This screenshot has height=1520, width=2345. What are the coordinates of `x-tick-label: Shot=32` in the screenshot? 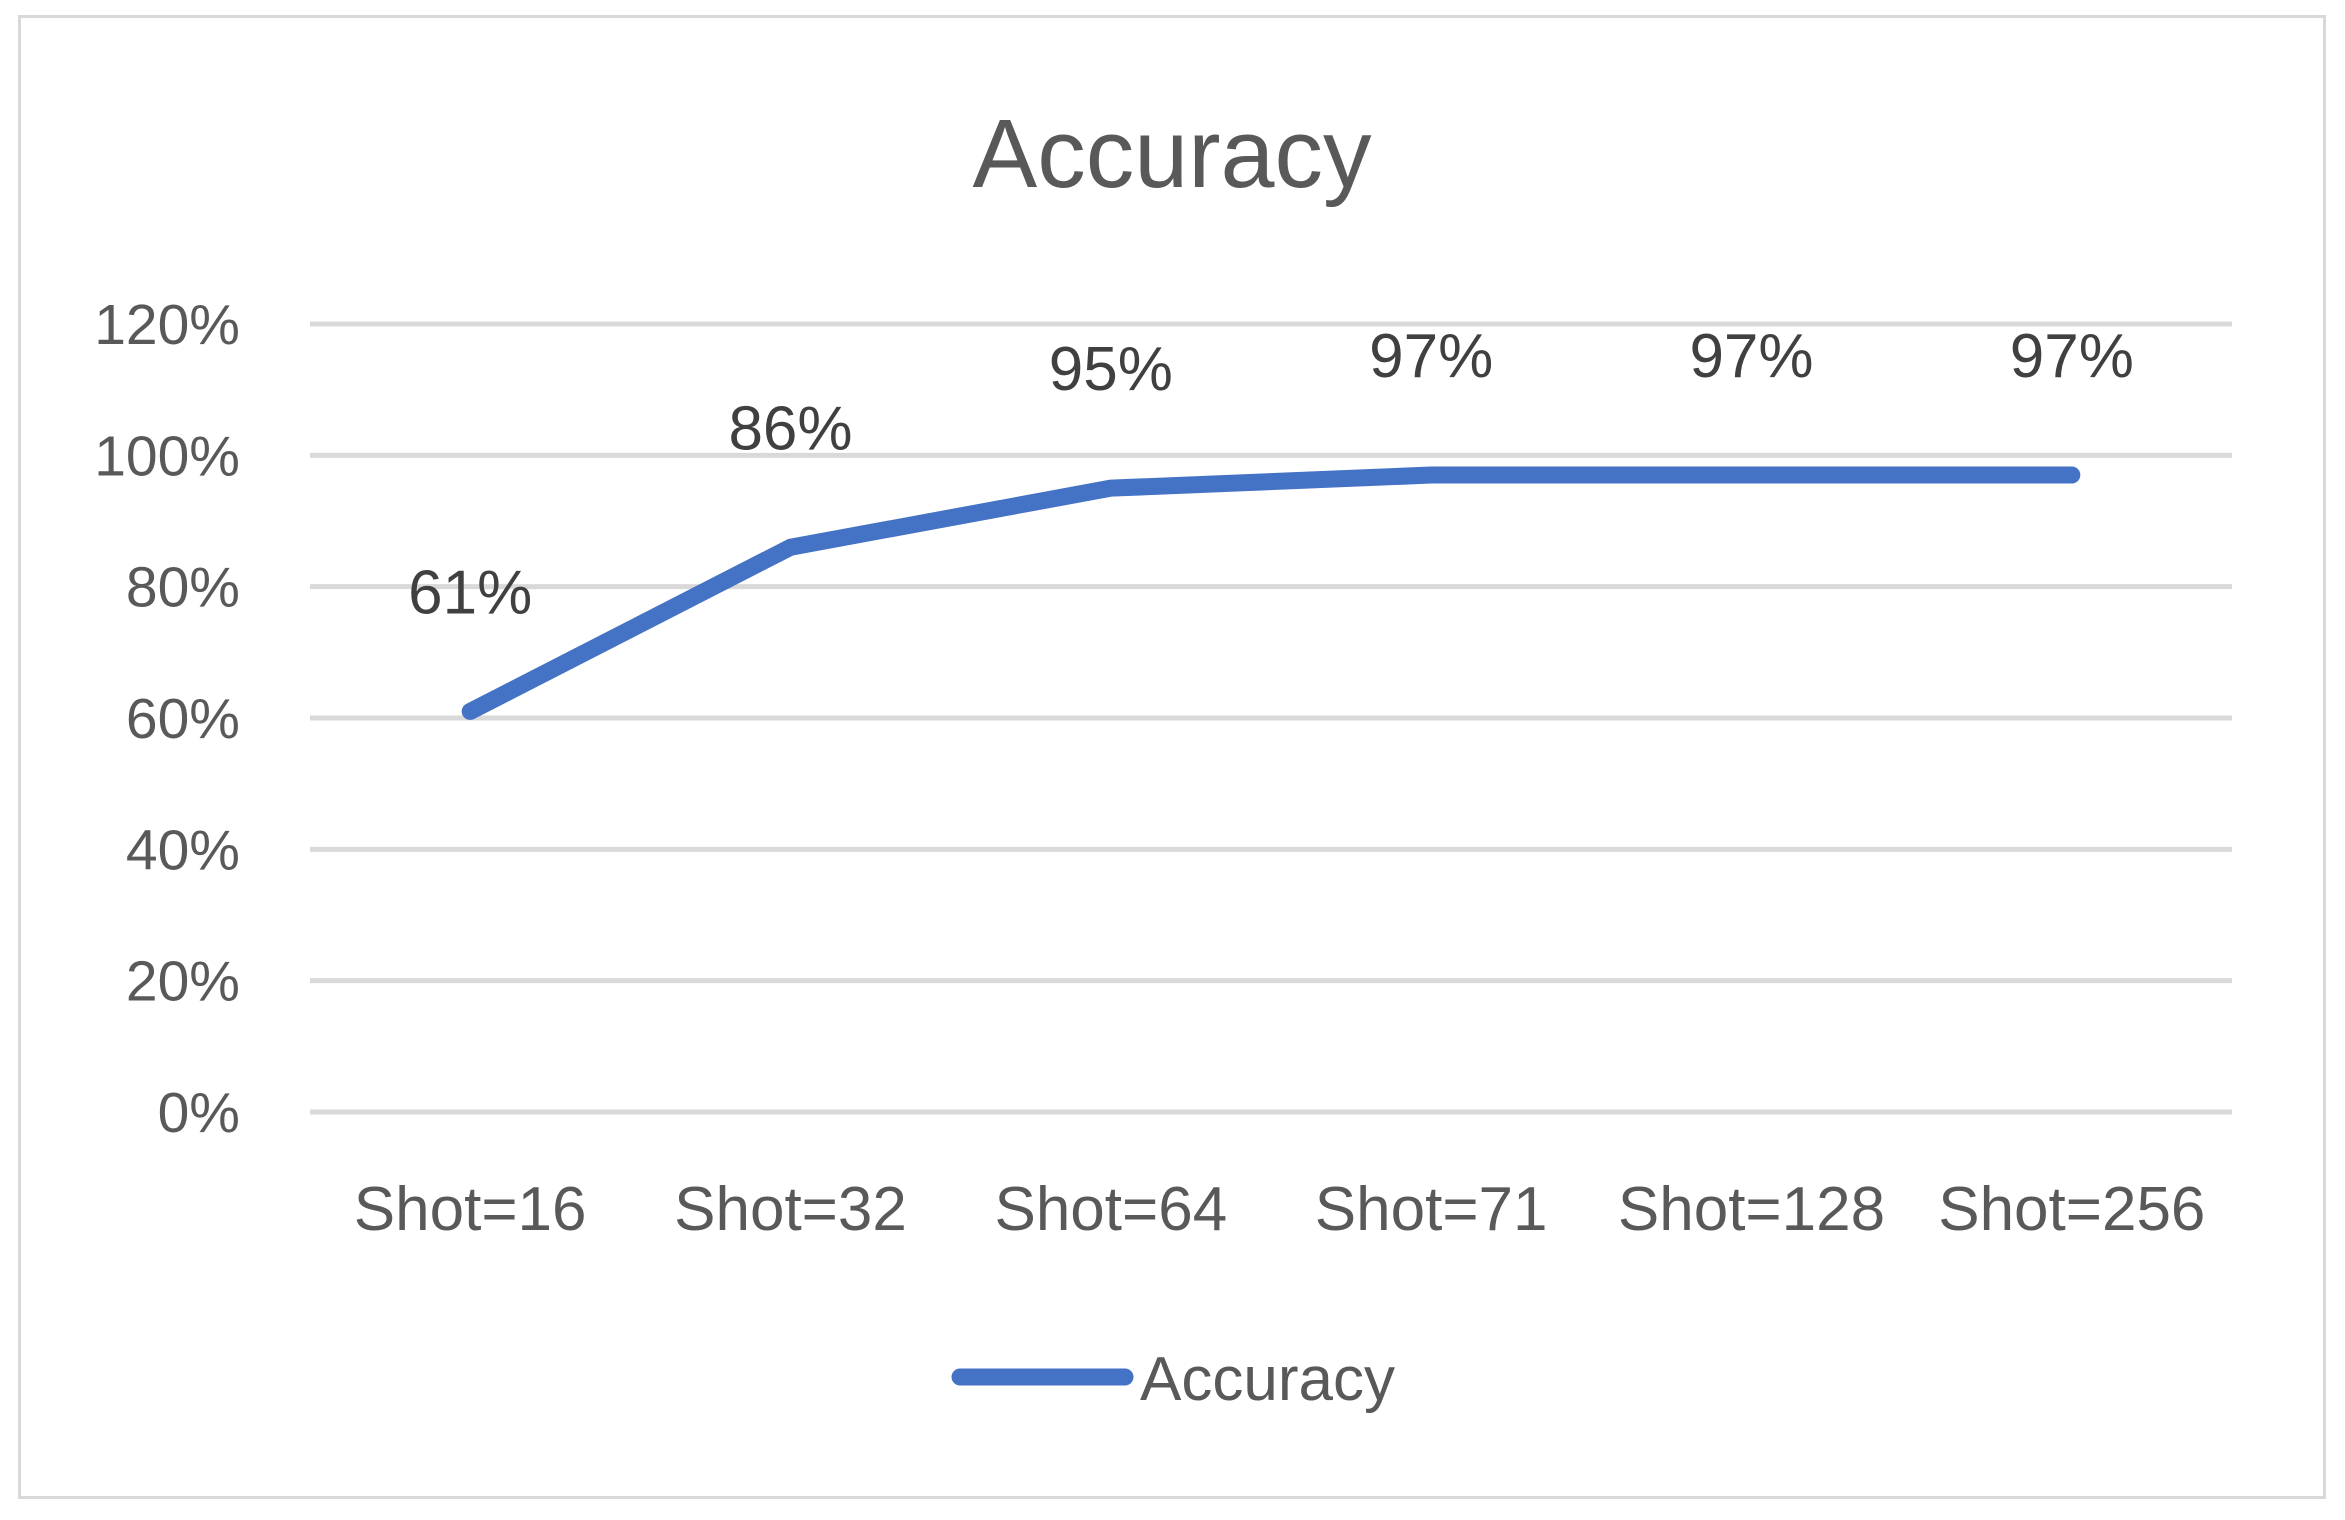 It's located at (790, 1209).